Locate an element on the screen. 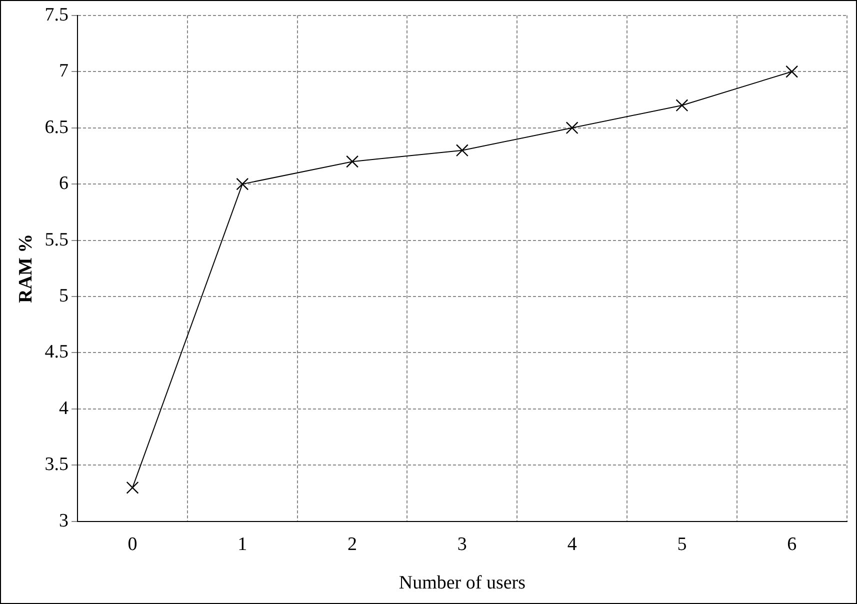  y-tick-label: 3.5 is located at coordinates (56, 465).